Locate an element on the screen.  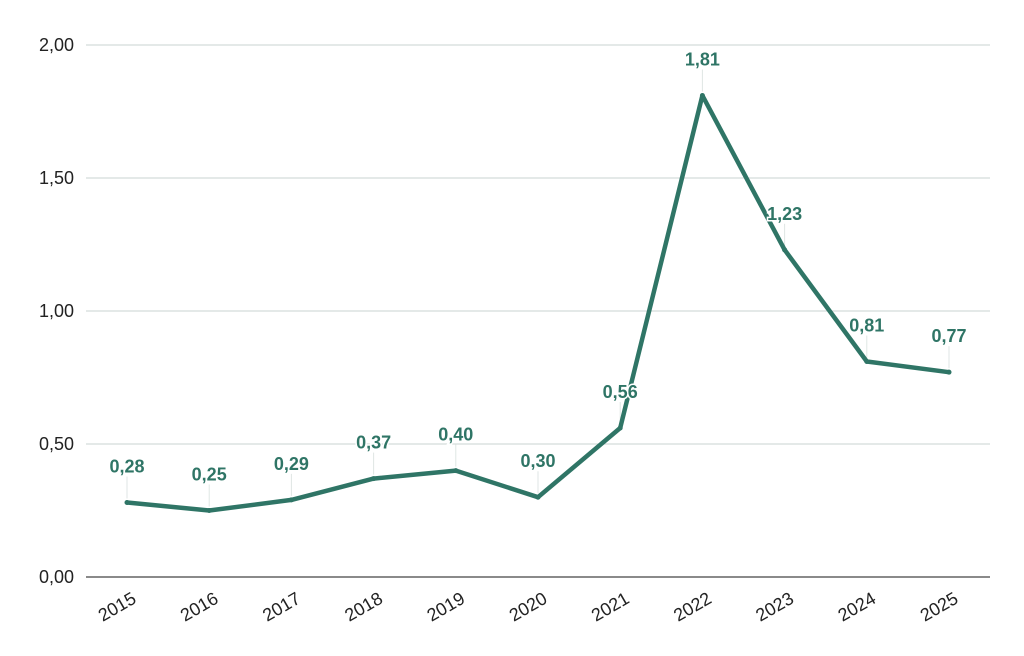
data-label: 0,37 is located at coordinates (373, 443).